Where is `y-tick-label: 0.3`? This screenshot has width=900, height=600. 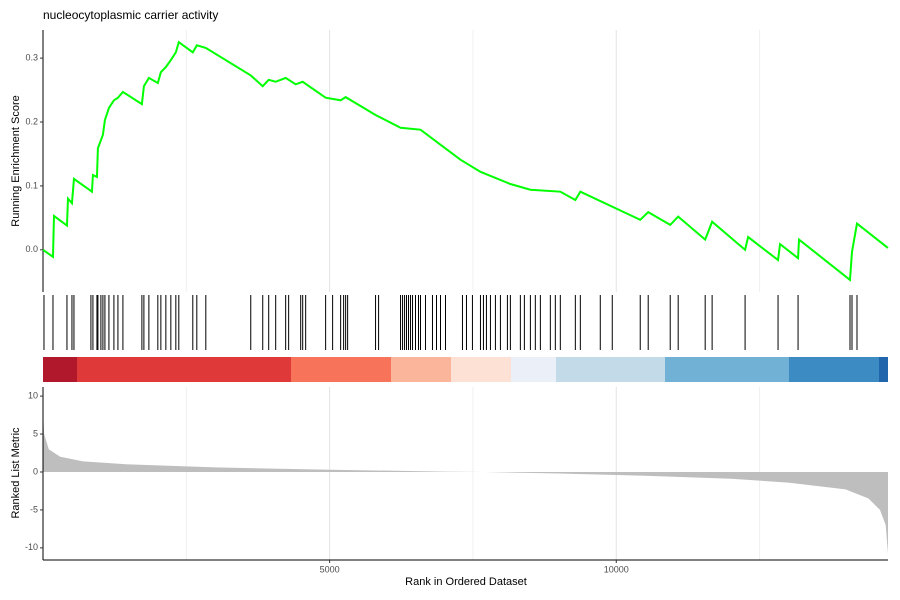
y-tick-label: 0.3 is located at coordinates (31, 57).